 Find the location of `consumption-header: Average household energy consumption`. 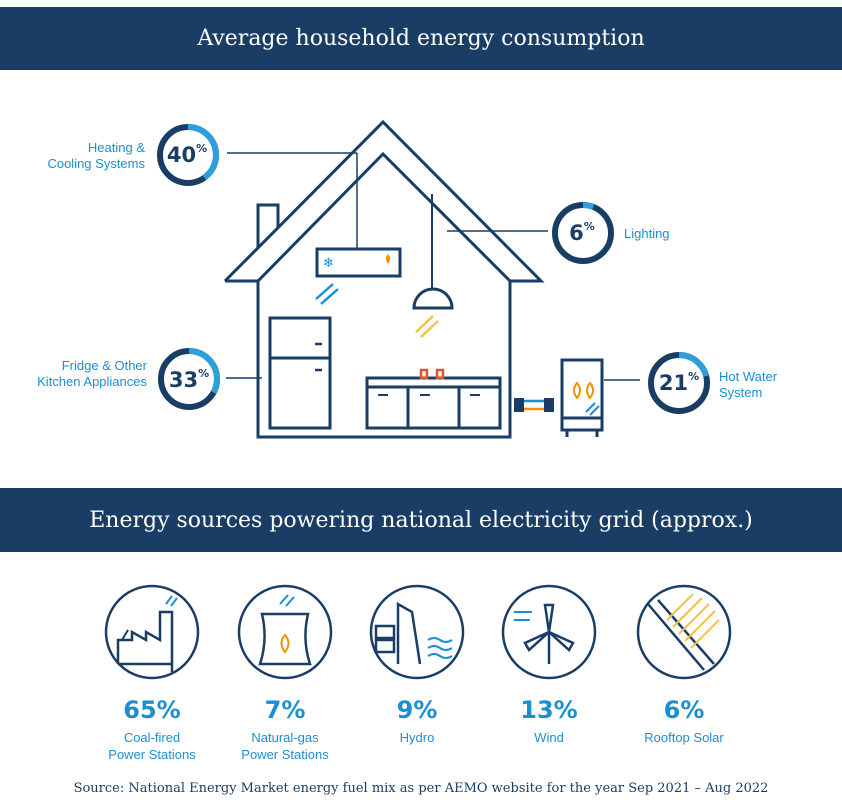

consumption-header: Average household energy consumption is located at coordinates (421, 38).